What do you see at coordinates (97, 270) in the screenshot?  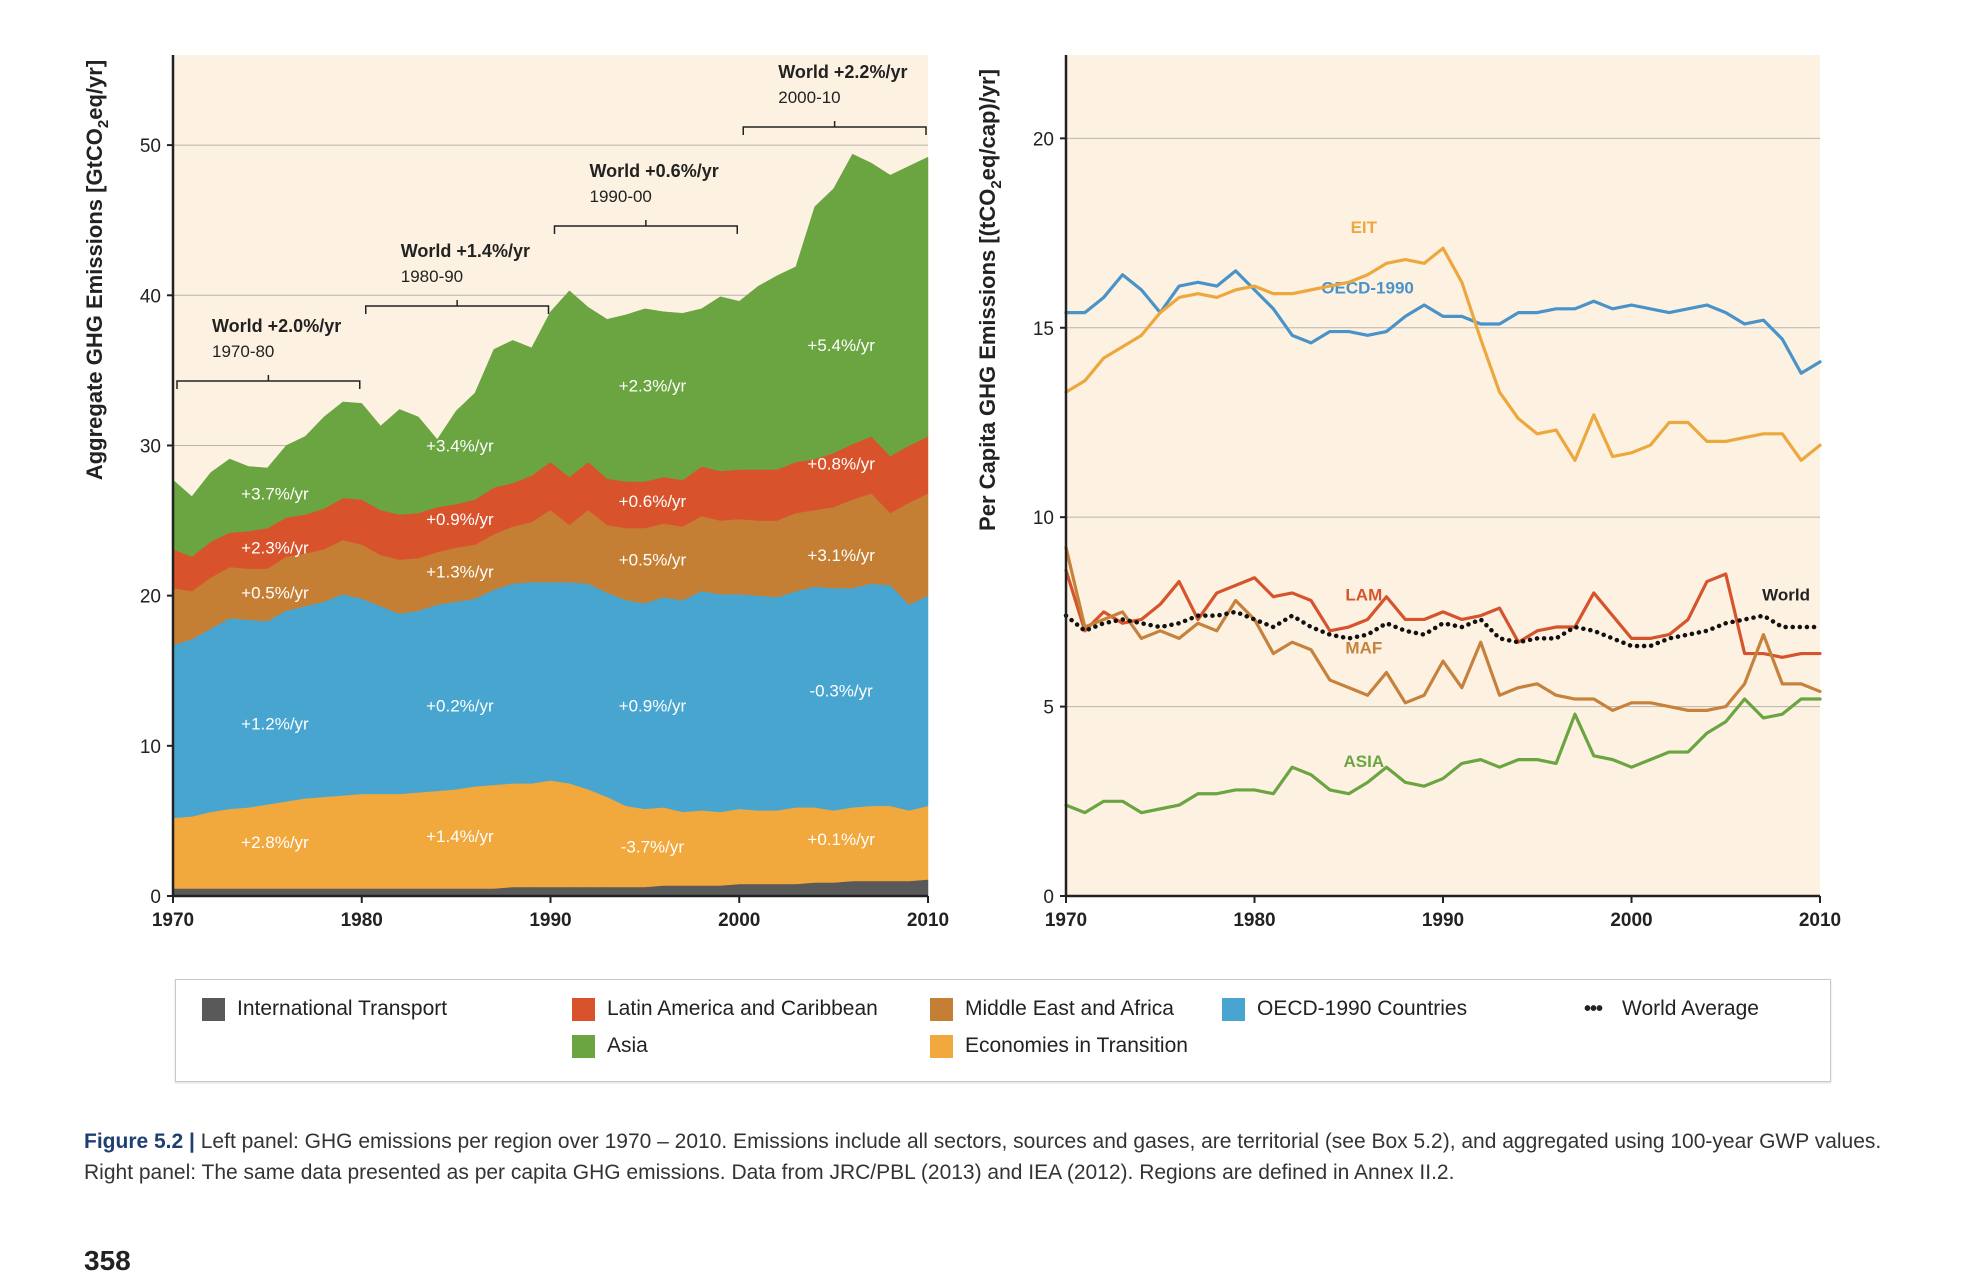 I see `left-y-axis-label: Aggregate GHG Emissions [GtCO2eq/yr]` at bounding box center [97, 270].